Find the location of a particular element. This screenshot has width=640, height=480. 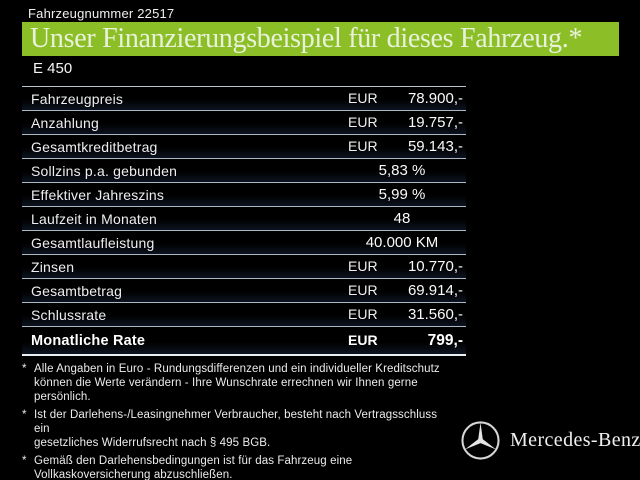

row-label: Anzahlung is located at coordinates (65, 122).